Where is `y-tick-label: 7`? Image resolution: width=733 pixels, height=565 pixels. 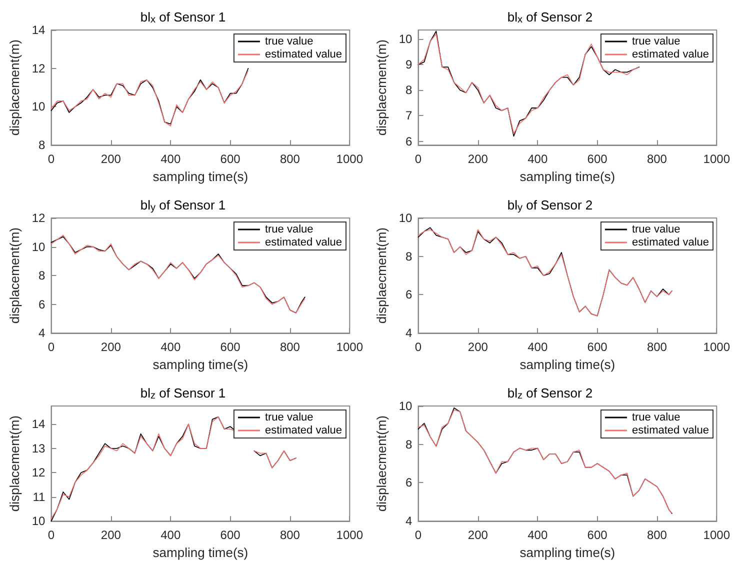
y-tick-label: 7 is located at coordinates (409, 115).